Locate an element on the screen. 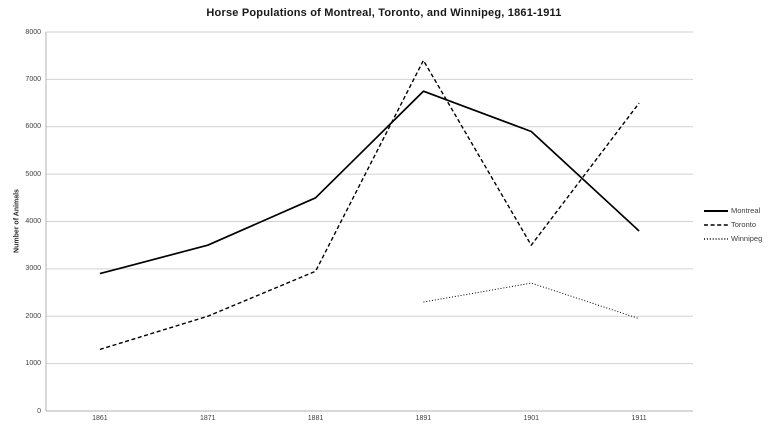  legend-label: Toronto is located at coordinates (744, 224).